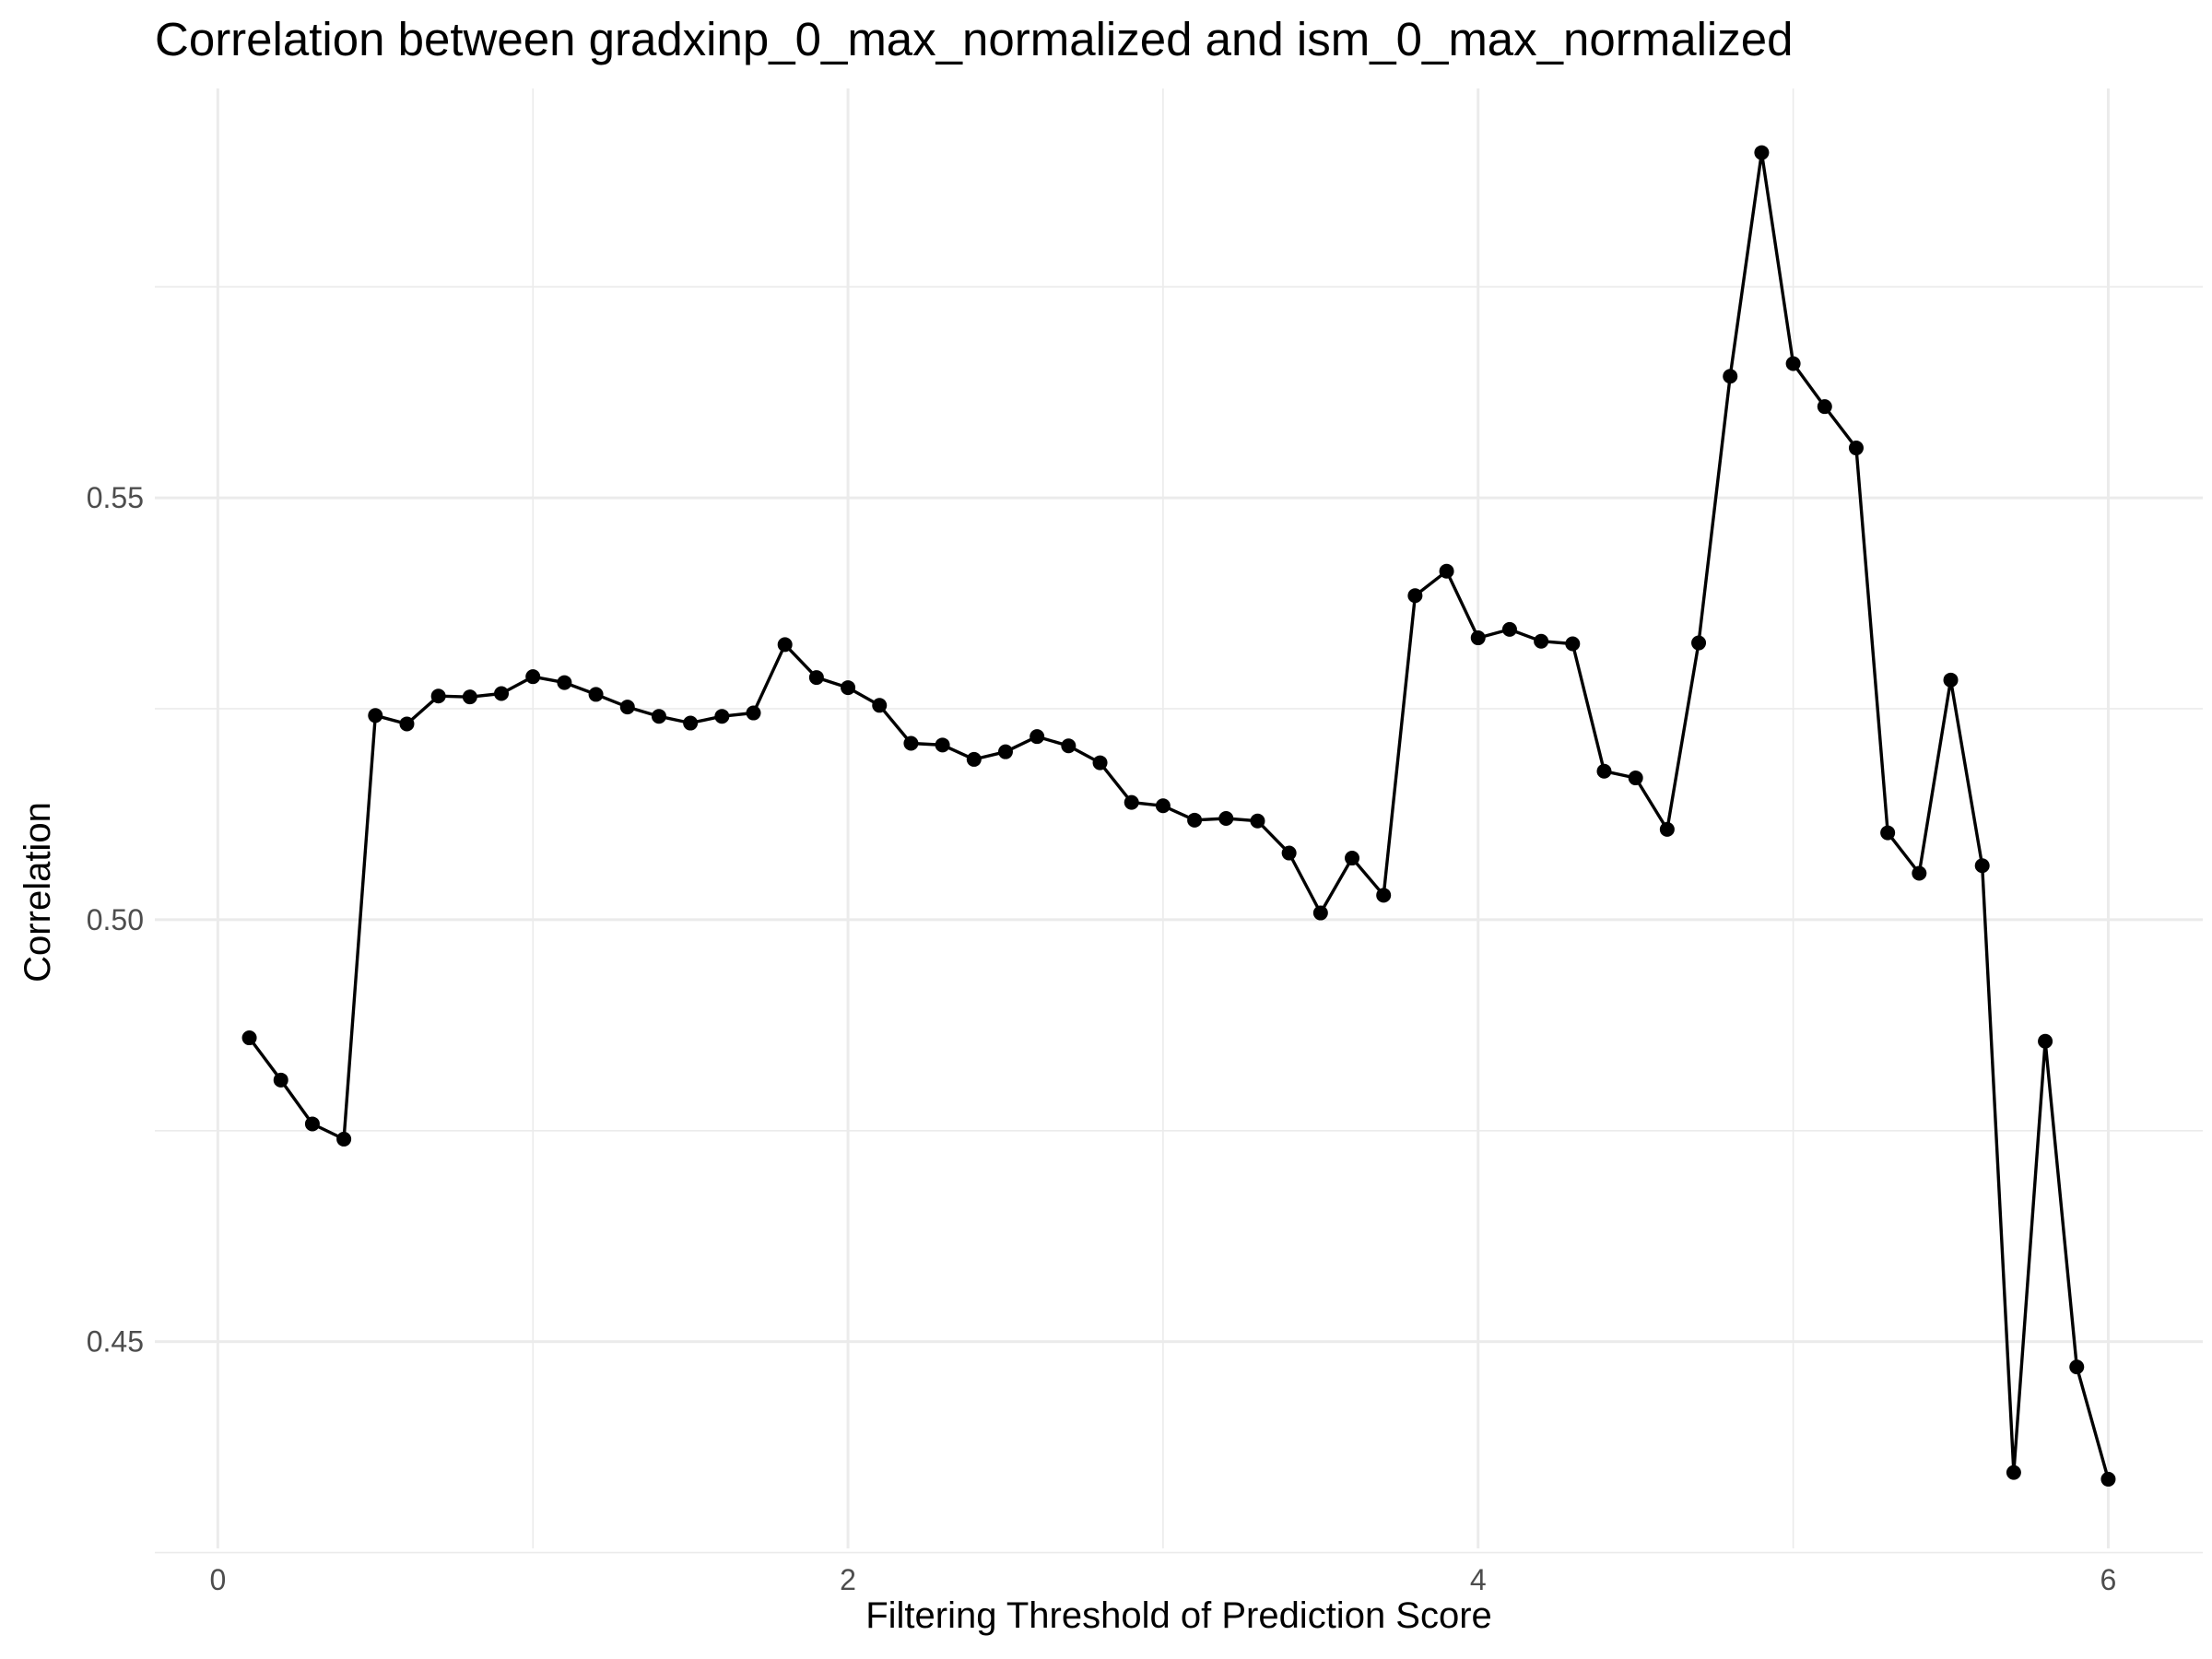  Describe the element at coordinates (1178, 1615) in the screenshot. I see `x-axis-title: Filtering Threshold of Prediction Score` at that location.